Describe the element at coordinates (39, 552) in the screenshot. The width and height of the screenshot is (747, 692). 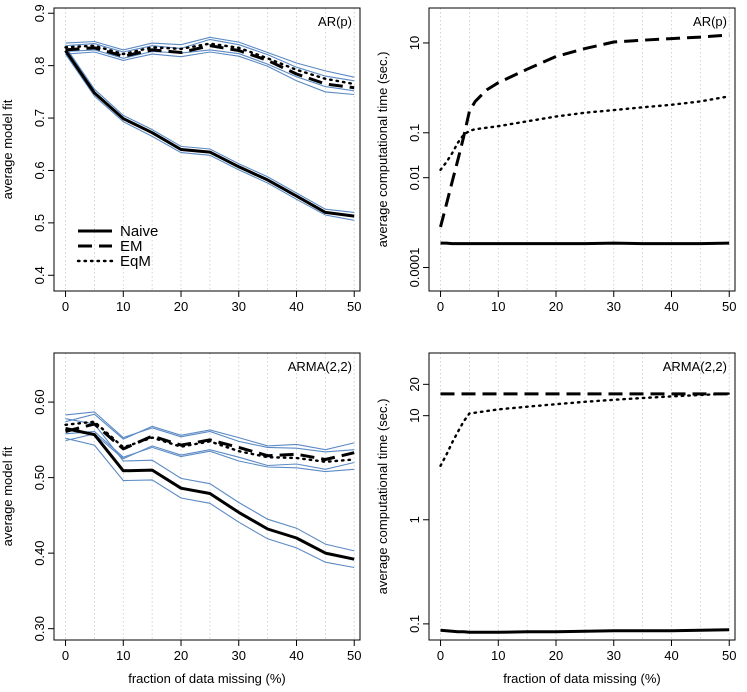
I see `y-tick-label: 0.40` at that location.